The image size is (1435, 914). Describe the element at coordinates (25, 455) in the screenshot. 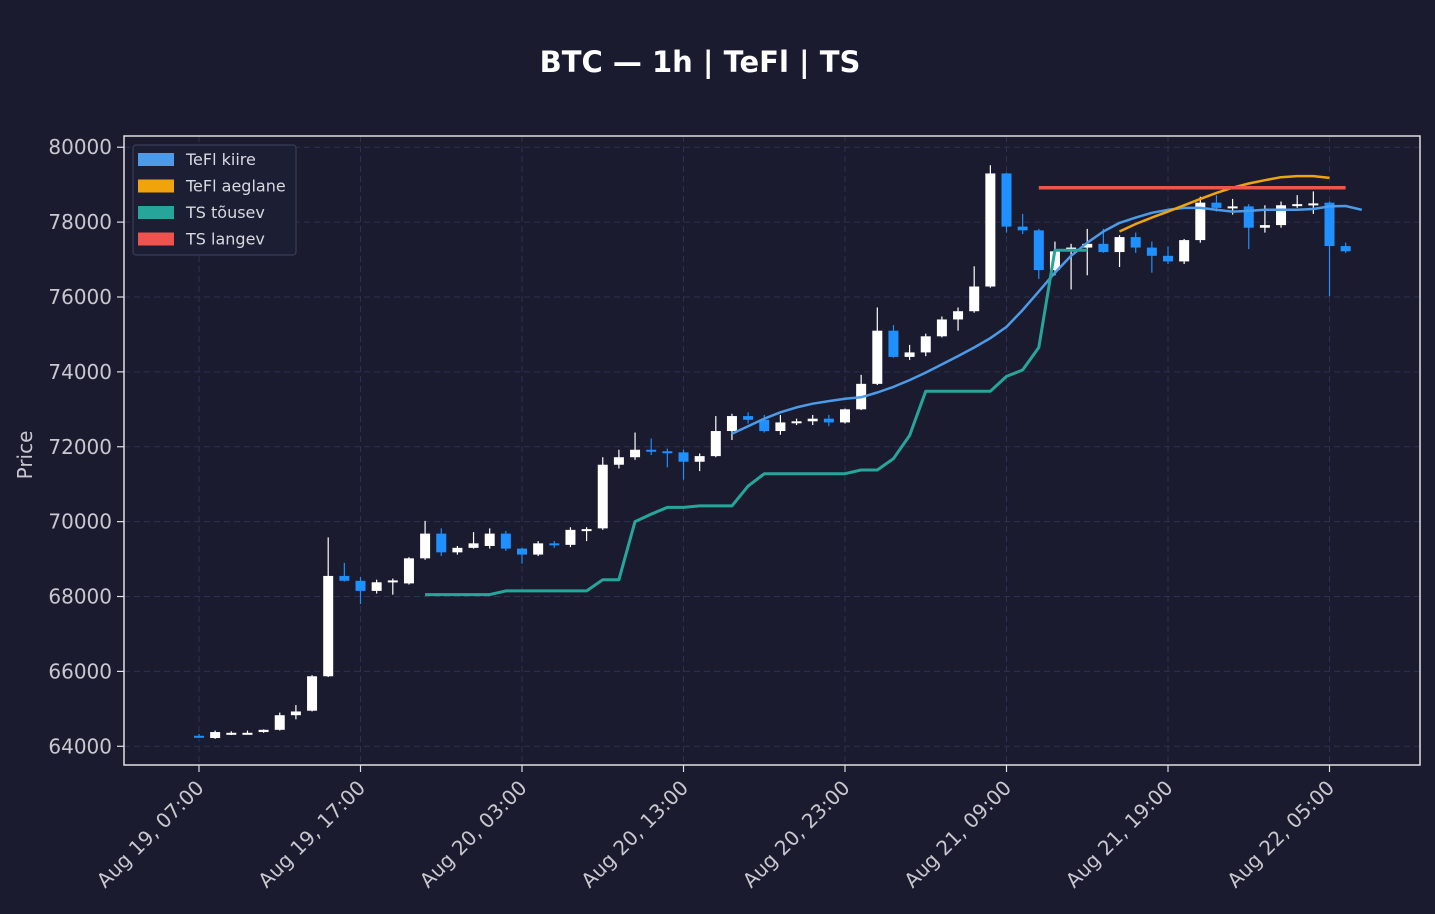

I see `y-axis-label: Price` at that location.